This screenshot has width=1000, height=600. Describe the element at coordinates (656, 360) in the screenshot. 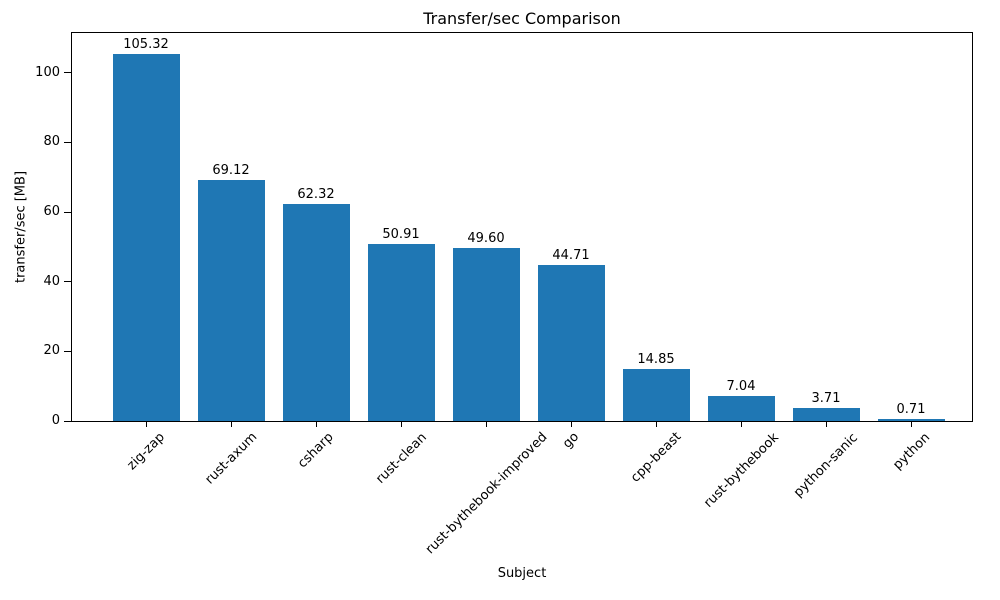

I see `bar-value-label: 14.85` at that location.